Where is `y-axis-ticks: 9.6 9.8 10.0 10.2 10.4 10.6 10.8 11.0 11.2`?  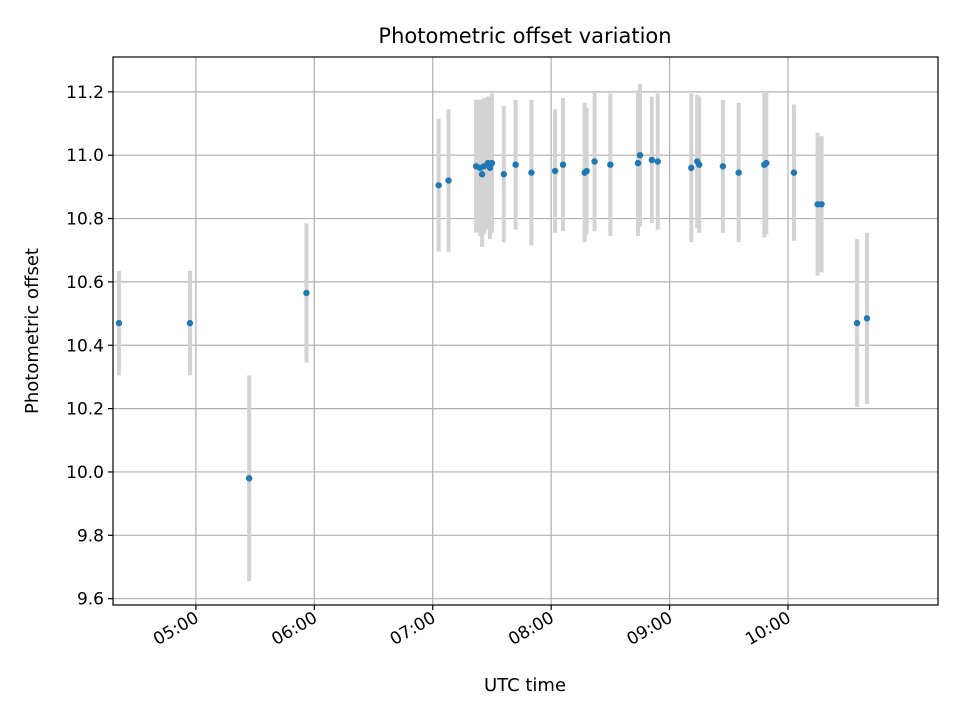
y-axis-ticks: 9.6 9.8 10.0 10.2 10.4 10.6 10.8 11.0 11.2 is located at coordinates (89, 346).